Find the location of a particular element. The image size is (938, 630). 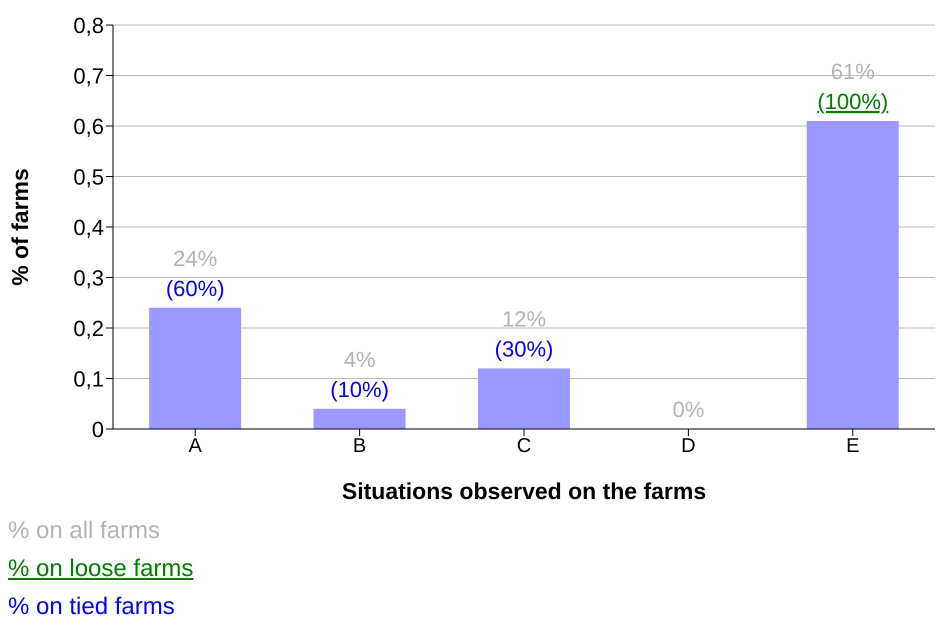

y-tick-label: 0,3 is located at coordinates (88, 277).